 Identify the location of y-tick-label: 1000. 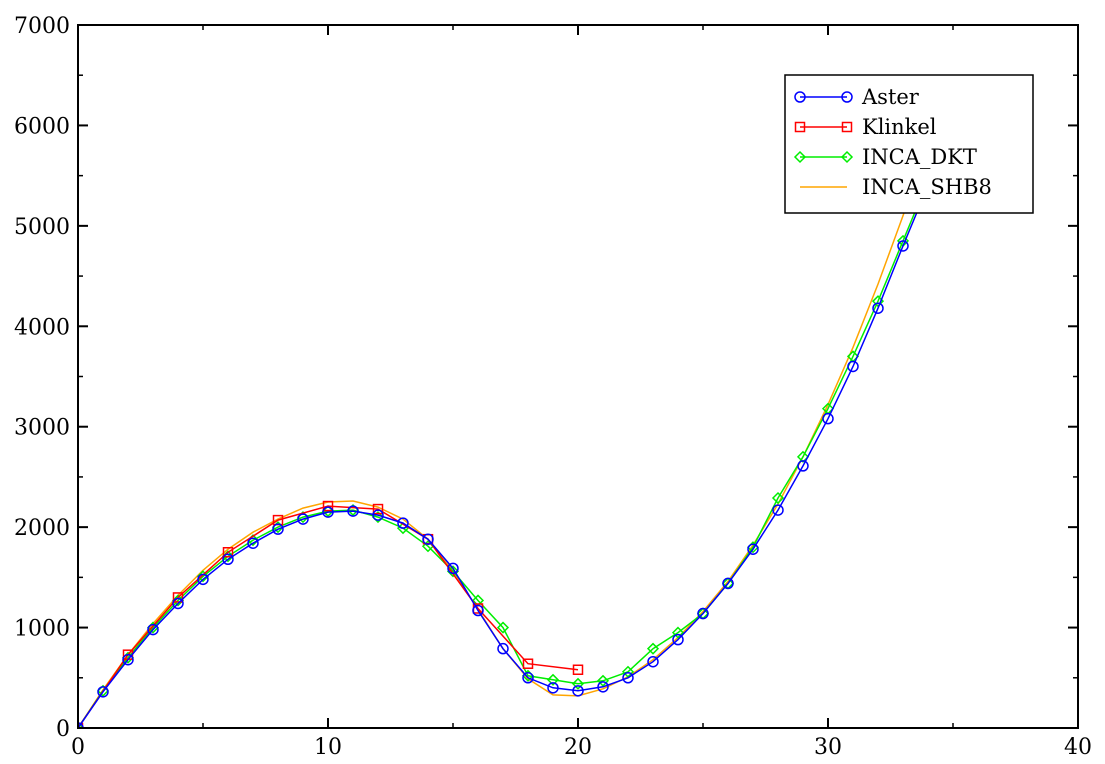
(42, 629).